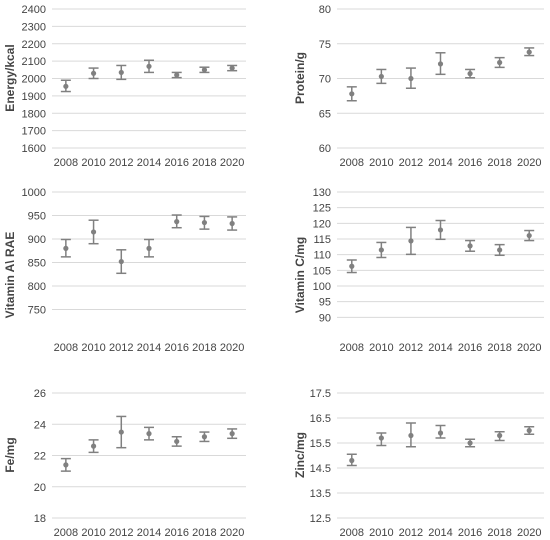 Image resolution: width=550 pixels, height=540 pixels. Describe the element at coordinates (37, 311) in the screenshot. I see `y-tick-label: 750` at that location.